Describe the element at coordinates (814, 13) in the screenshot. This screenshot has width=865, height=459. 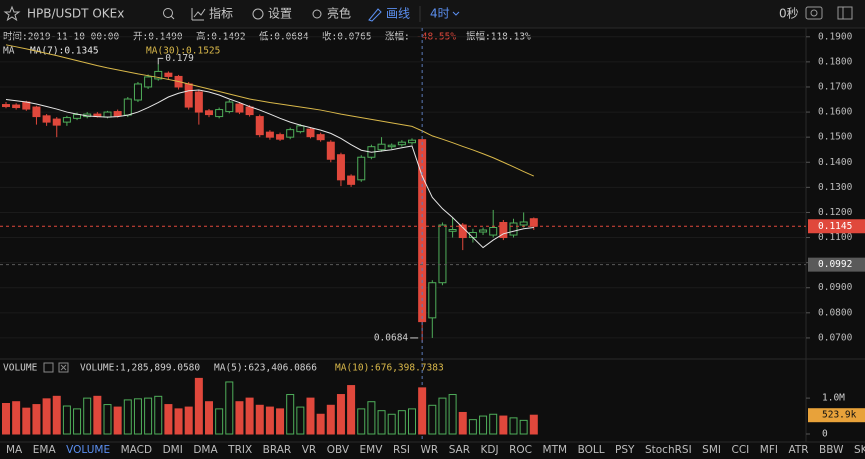
I see `camera-icon` at that location.